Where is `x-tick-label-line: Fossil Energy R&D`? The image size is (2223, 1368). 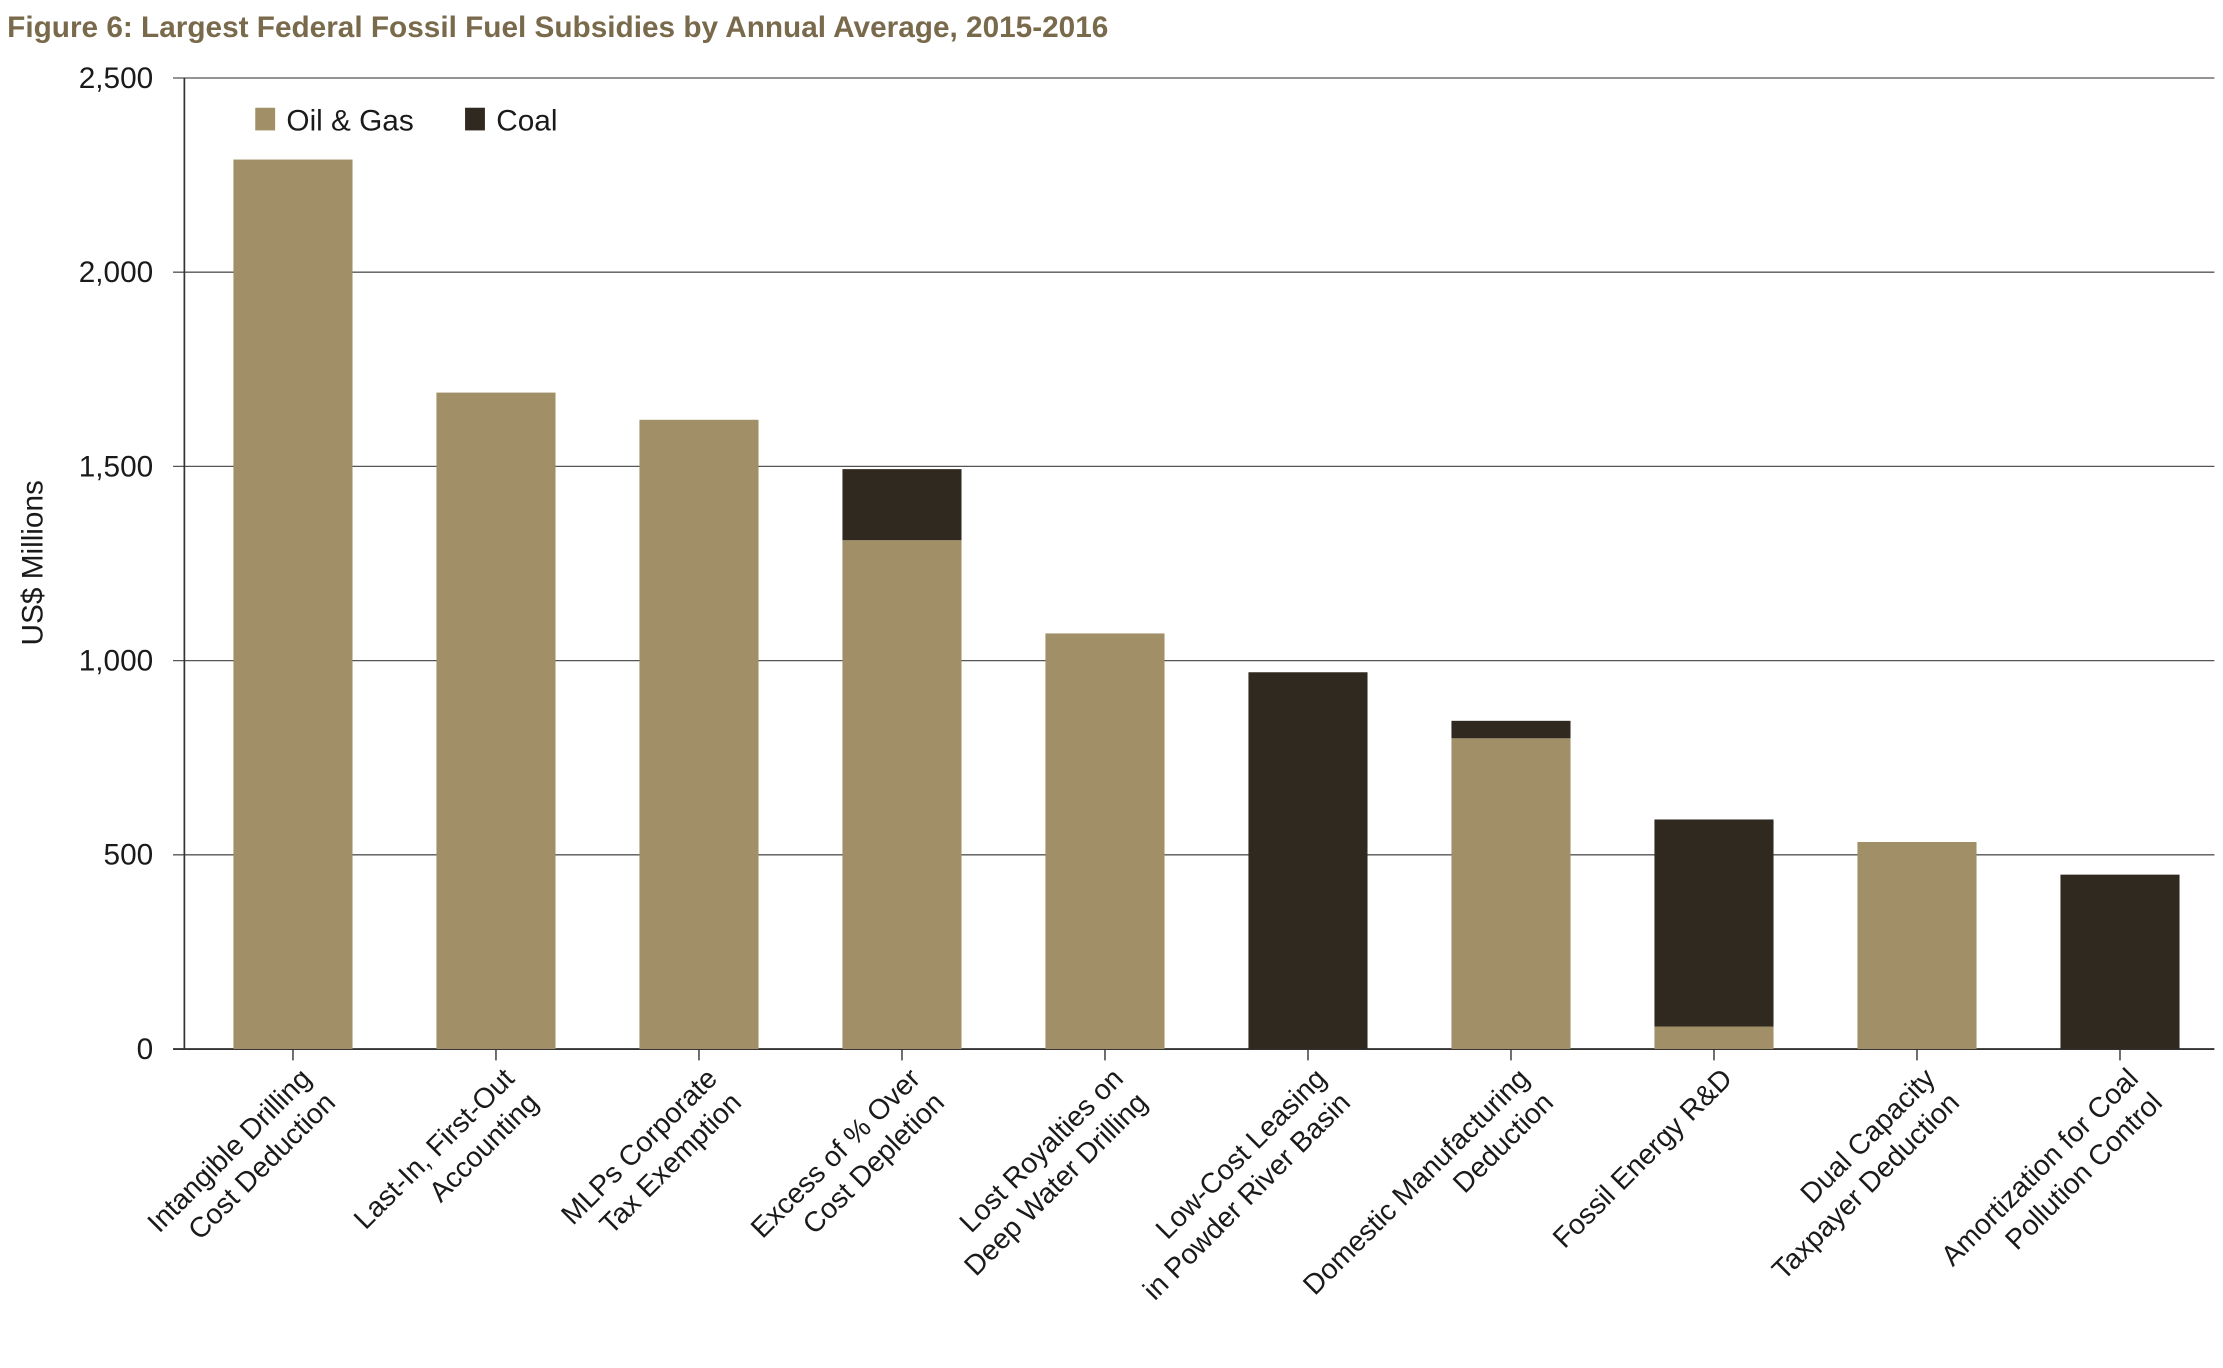
x-tick-label-line: Fossil Energy R&D is located at coordinates (1643, 1159).